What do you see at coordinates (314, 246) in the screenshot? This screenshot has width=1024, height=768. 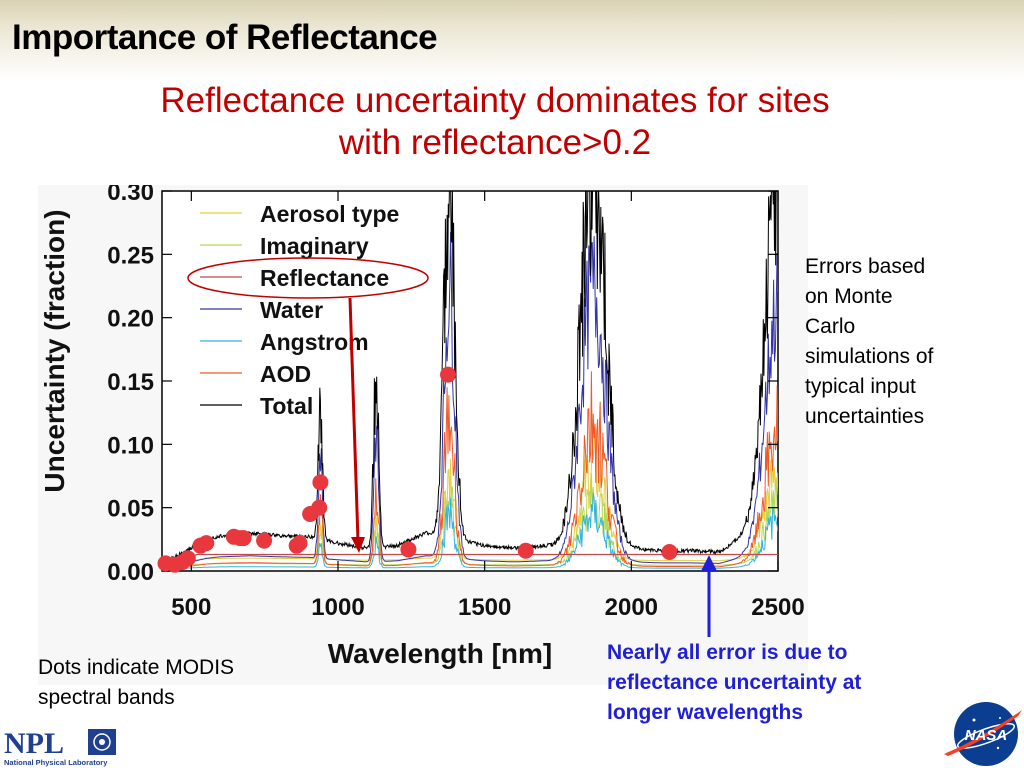 I see `legend-label: Imaginary` at bounding box center [314, 246].